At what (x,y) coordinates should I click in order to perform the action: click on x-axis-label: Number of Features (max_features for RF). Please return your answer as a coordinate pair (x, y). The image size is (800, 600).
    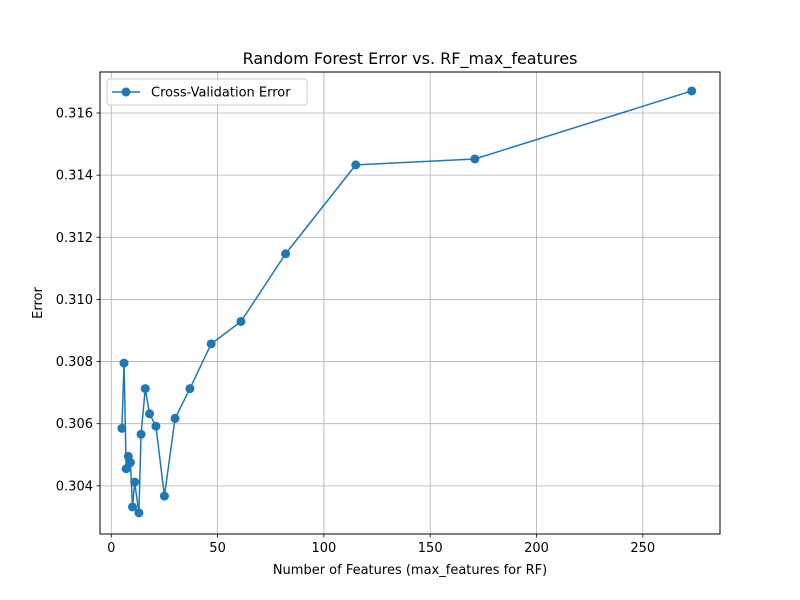
    Looking at the image, I should click on (410, 570).